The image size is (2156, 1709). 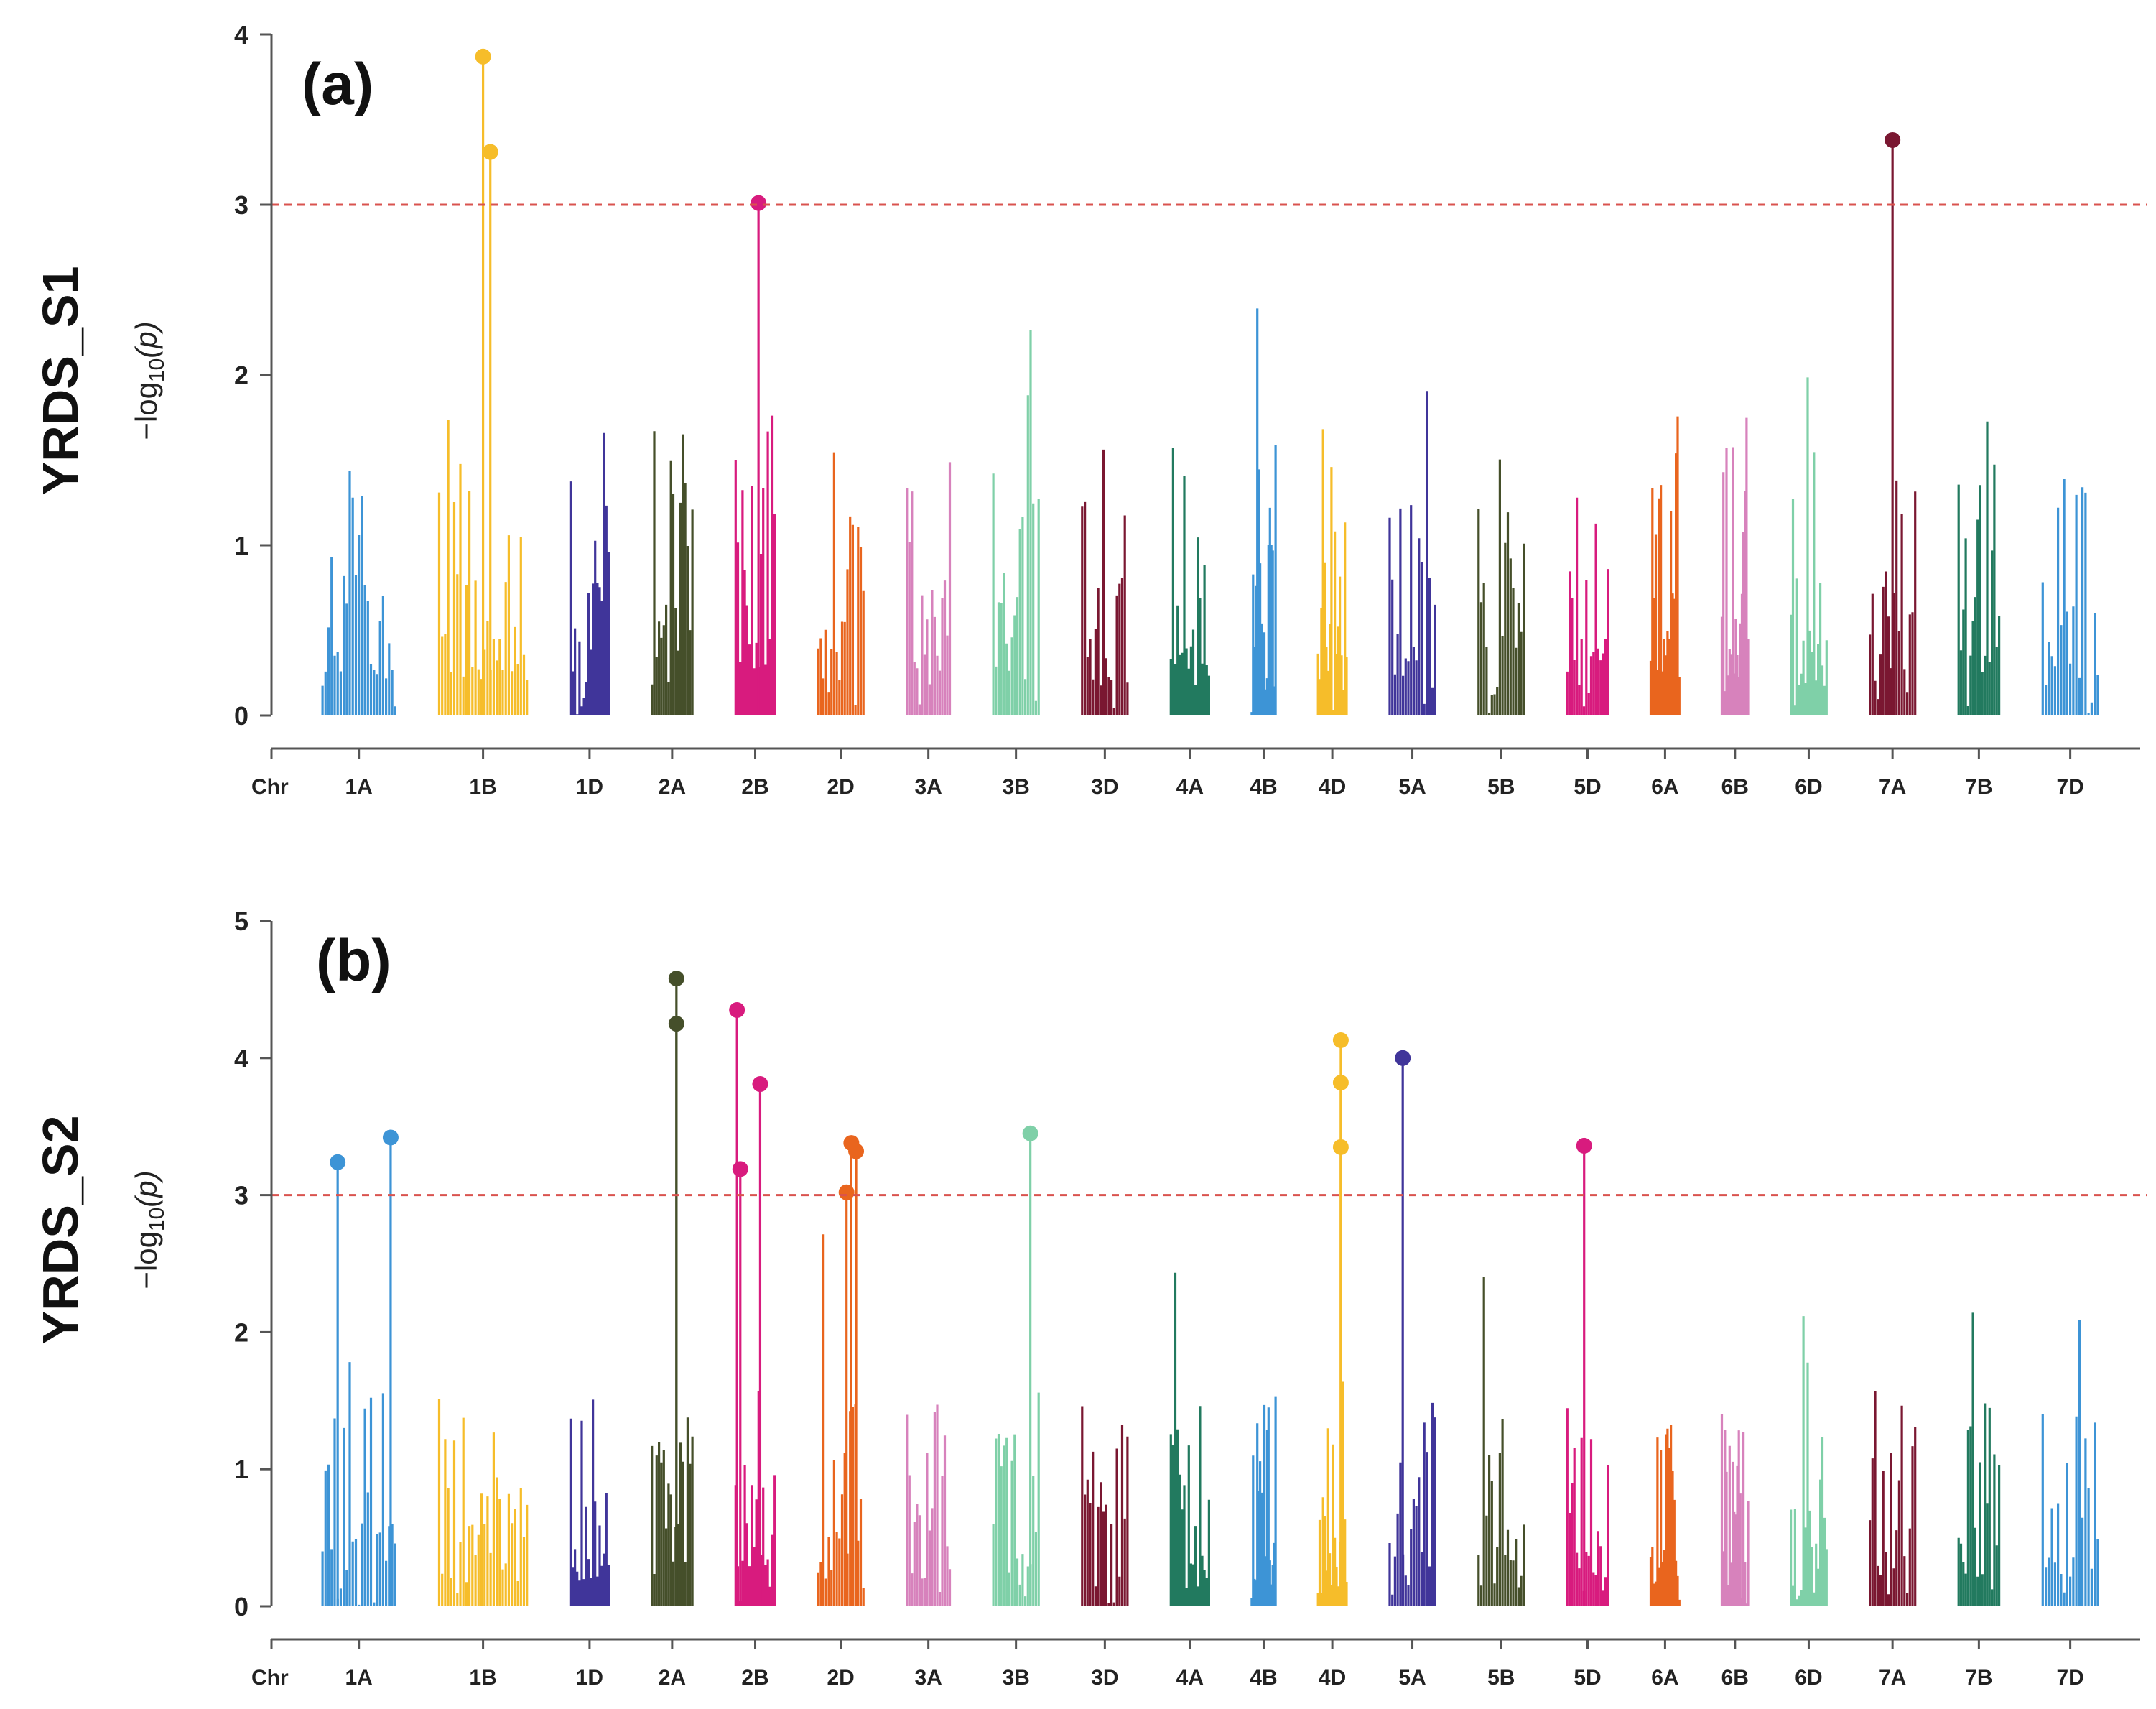 I want to click on snp-bars-7D, so click(x=2070, y=1463).